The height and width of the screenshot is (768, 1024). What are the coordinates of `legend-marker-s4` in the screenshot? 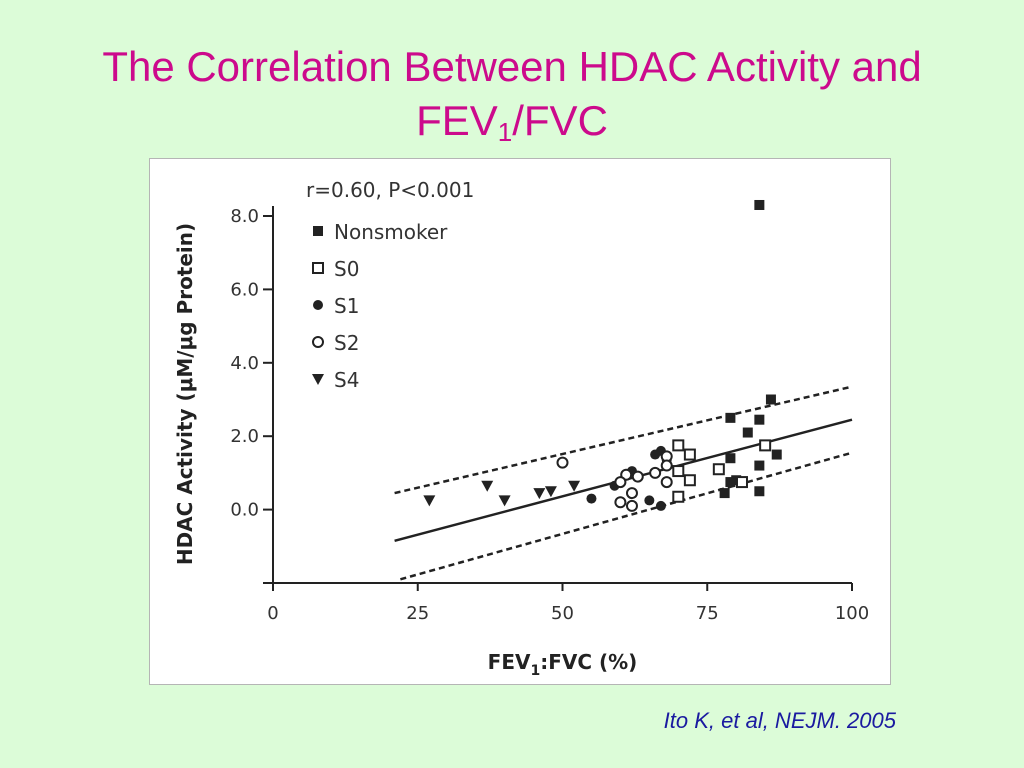 It's located at (318, 379).